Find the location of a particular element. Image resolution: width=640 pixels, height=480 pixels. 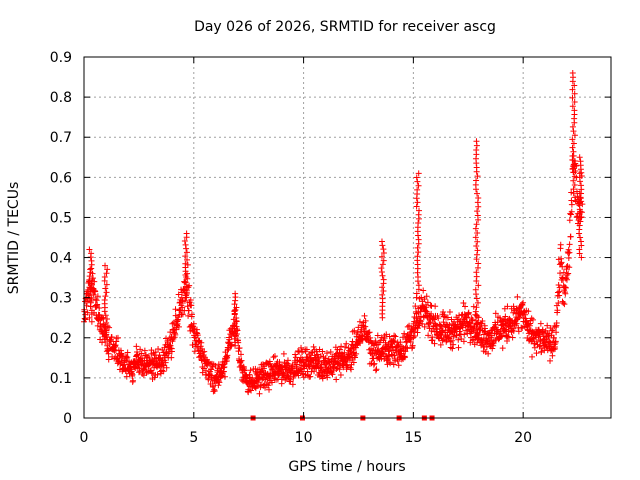

y-tick-label: 0.4 is located at coordinates (61, 259).